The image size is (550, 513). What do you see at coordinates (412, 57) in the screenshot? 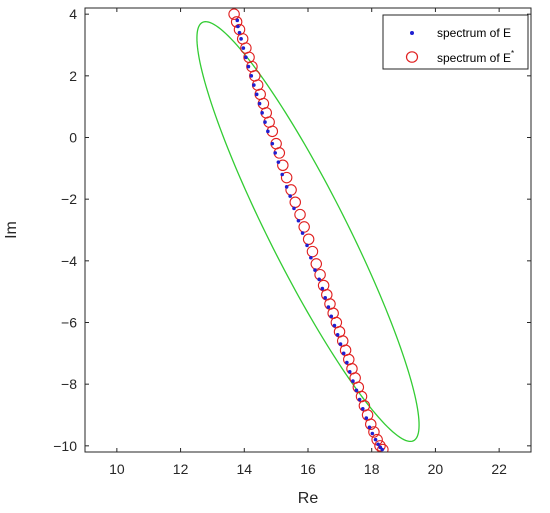
I see `legend-circle-marker` at bounding box center [412, 57].